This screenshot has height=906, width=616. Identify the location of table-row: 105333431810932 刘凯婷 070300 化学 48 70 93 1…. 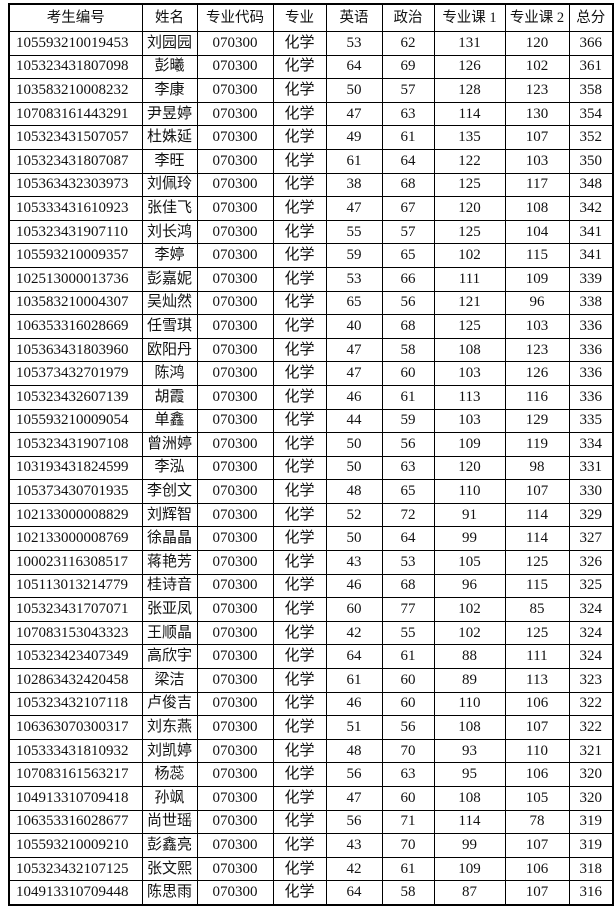
(311, 751).